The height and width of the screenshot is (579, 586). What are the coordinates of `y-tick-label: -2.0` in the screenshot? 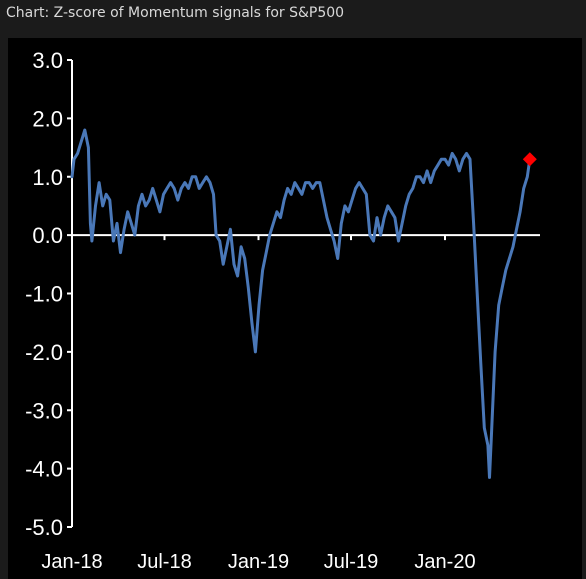 It's located at (44, 352).